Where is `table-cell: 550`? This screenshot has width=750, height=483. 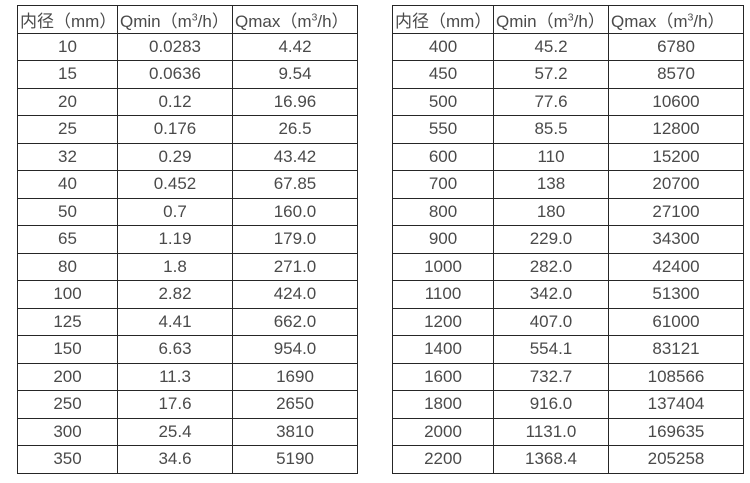 table-cell: 550 is located at coordinates (443, 129).